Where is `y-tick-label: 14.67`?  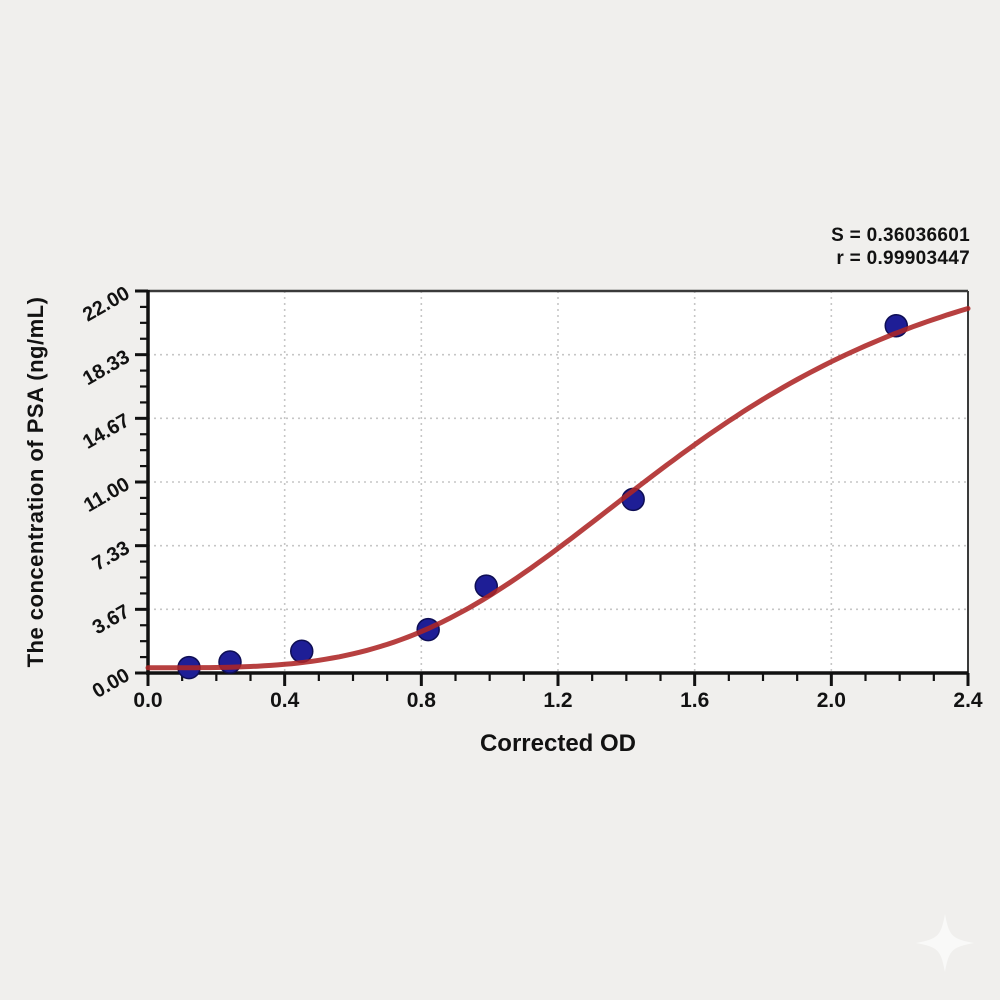
y-tick-label: 14.67 is located at coordinates (106, 432).